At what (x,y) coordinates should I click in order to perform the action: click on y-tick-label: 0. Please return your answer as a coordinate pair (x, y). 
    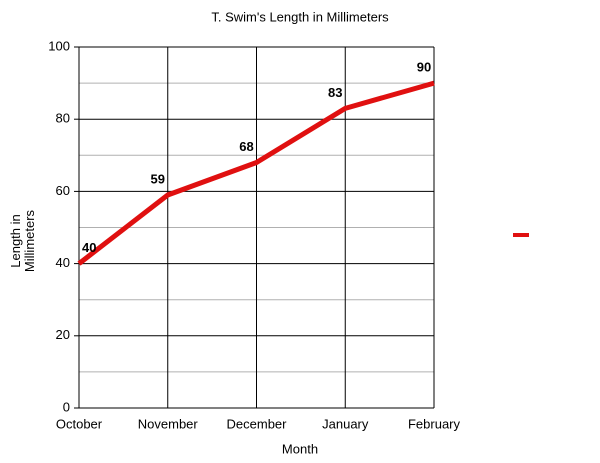
    Looking at the image, I should click on (66, 406).